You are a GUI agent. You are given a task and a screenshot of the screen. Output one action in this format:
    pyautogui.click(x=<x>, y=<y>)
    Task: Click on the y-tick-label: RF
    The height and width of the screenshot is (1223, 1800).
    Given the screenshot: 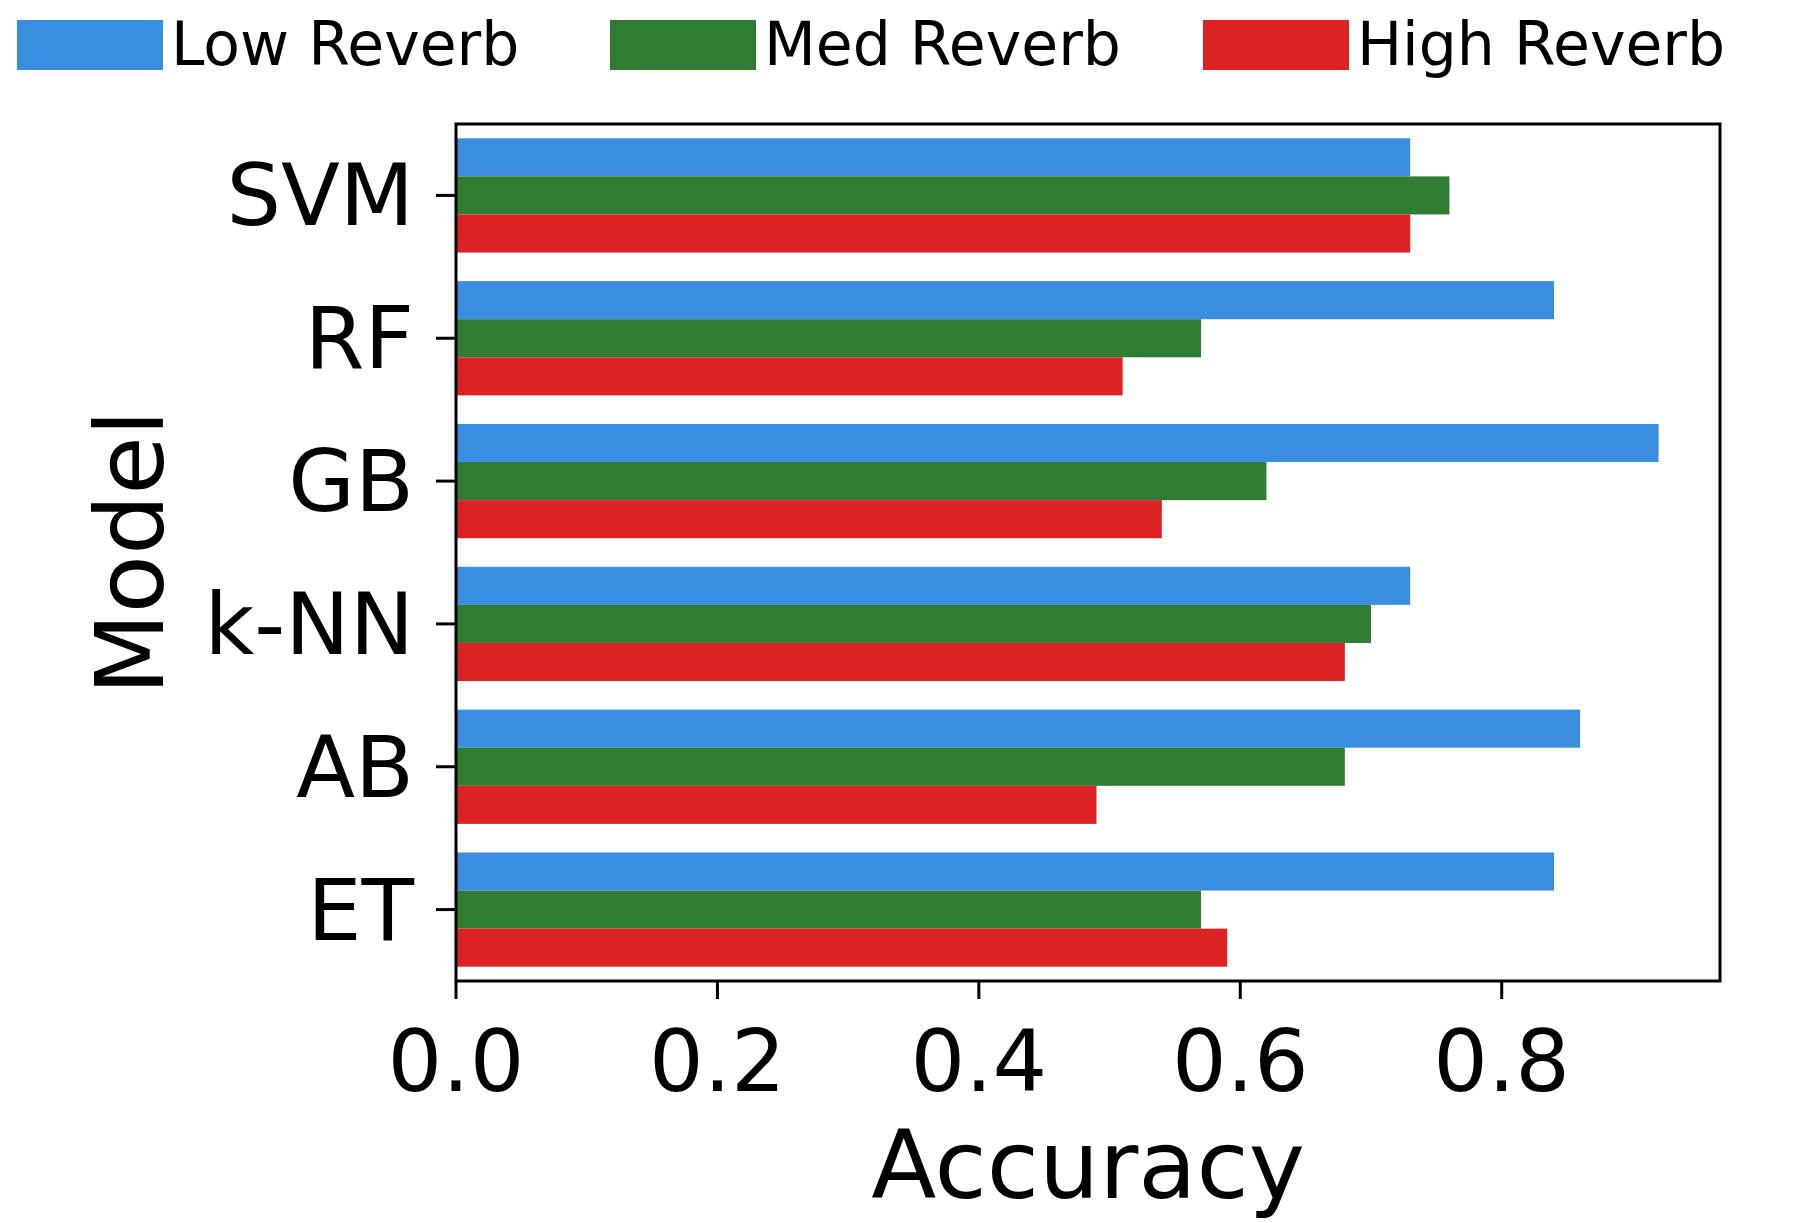 What is the action you would take?
    pyautogui.click(x=359, y=338)
    